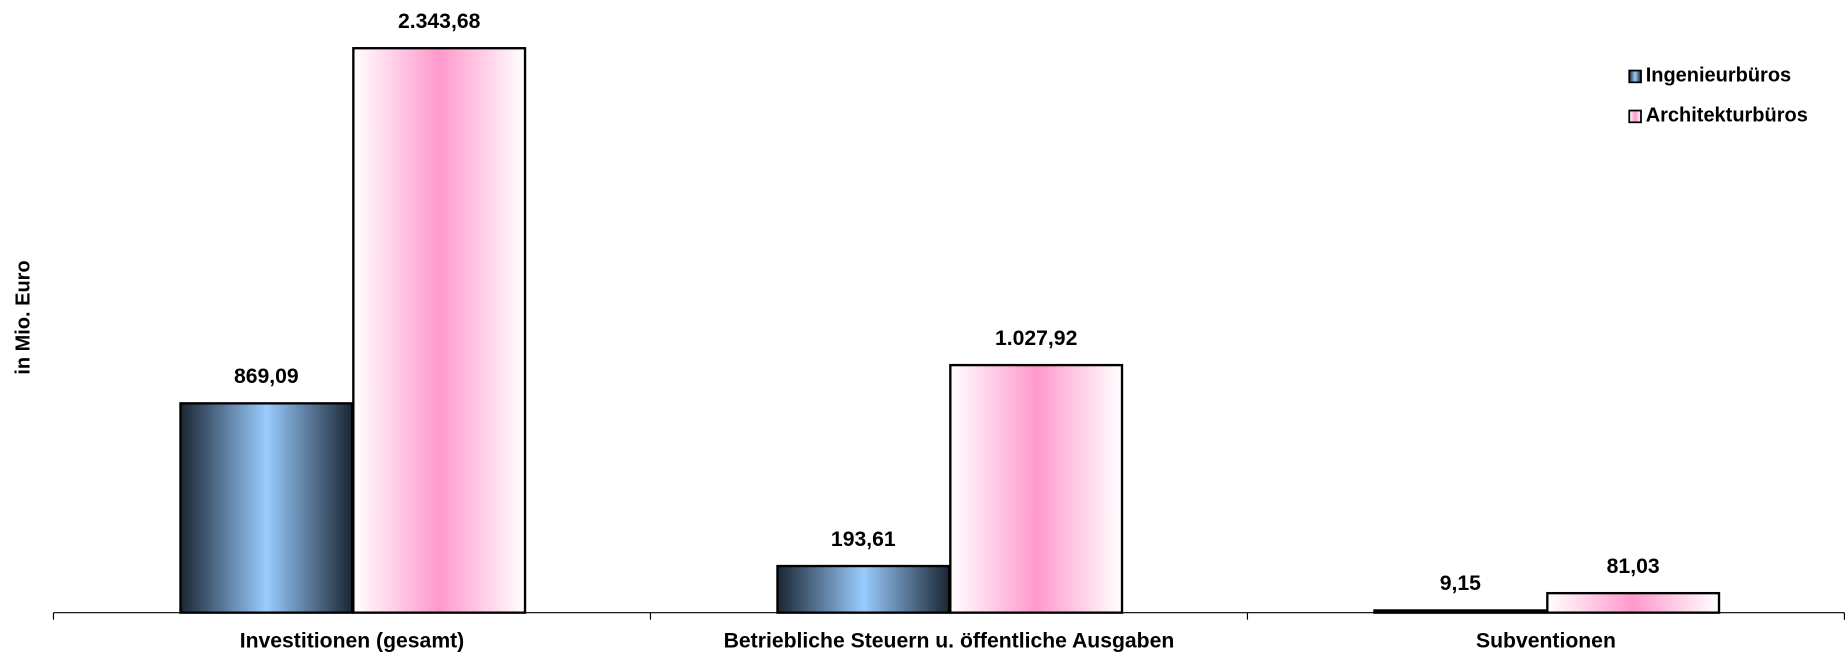  I want to click on x-tick-label: Investitionen (gesamt), so click(352, 641).